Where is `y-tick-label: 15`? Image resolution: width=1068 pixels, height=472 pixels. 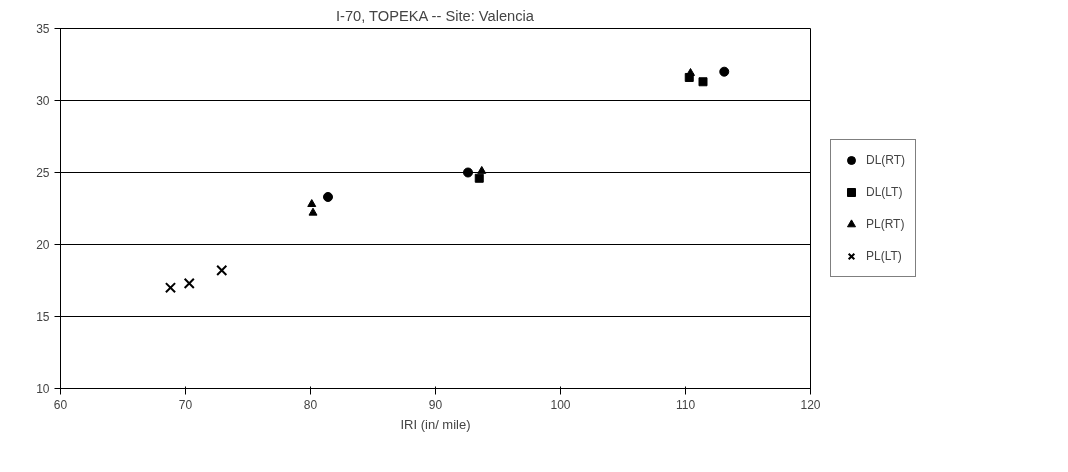 y-tick-label: 15 is located at coordinates (43, 317).